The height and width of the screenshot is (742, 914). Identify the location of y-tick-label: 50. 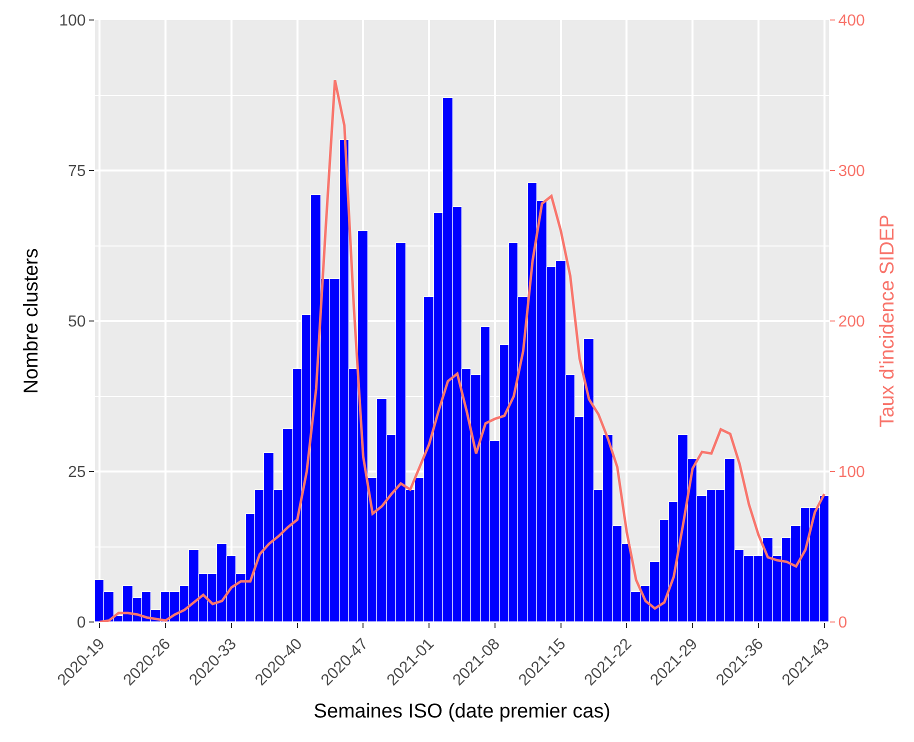
(77, 322).